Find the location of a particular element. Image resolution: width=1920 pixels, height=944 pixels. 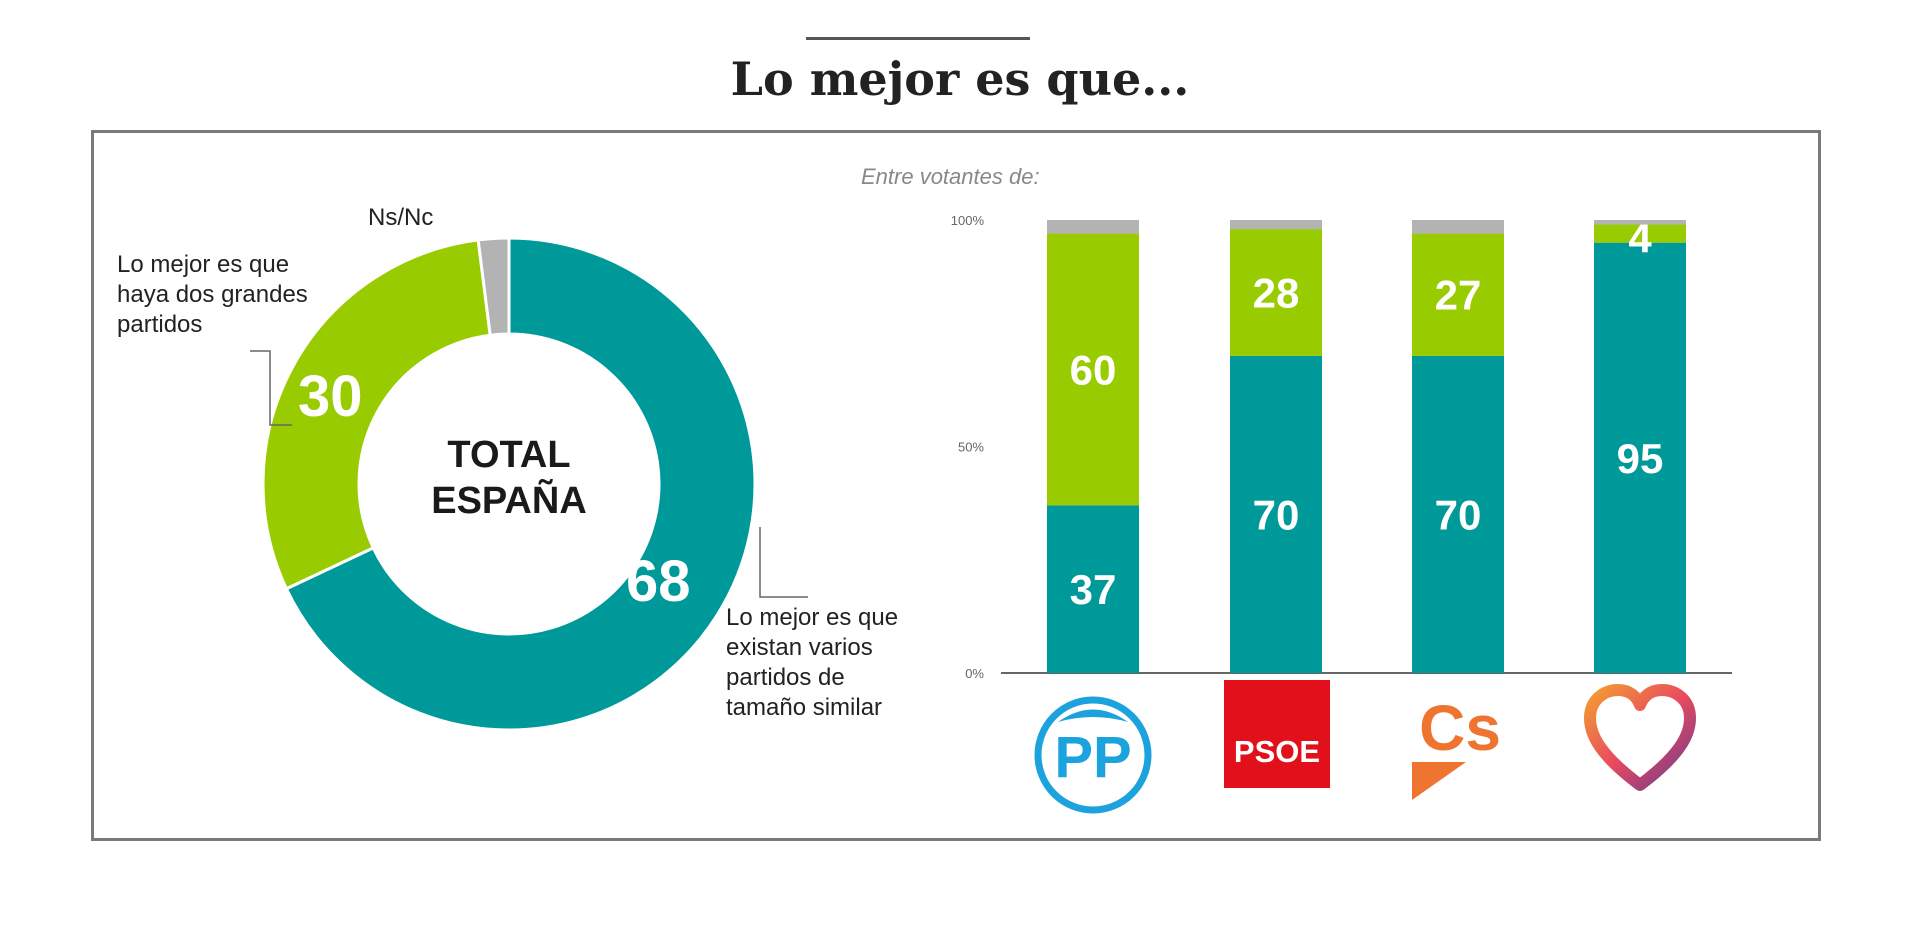

psoe-logo is located at coordinates (1277, 734).